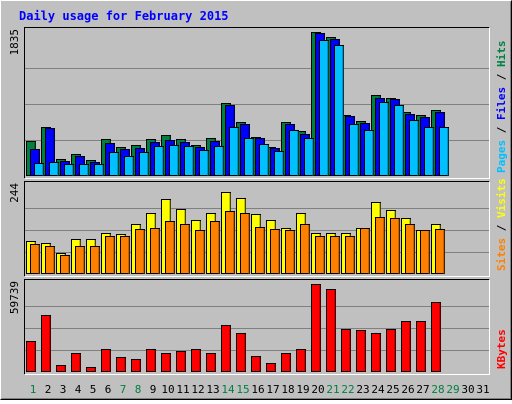 The image size is (512, 404). What do you see at coordinates (437, 389) in the screenshot?
I see `x-tick-day-28: 28` at bounding box center [437, 389].